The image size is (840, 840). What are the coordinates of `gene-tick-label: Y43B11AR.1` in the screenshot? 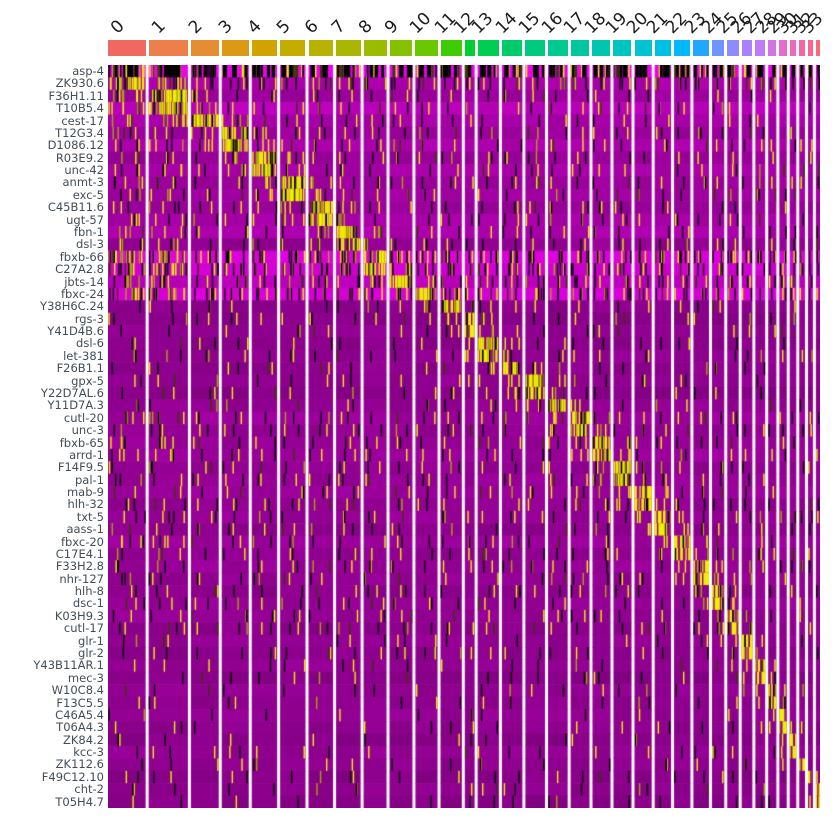 It's located at (68, 665).